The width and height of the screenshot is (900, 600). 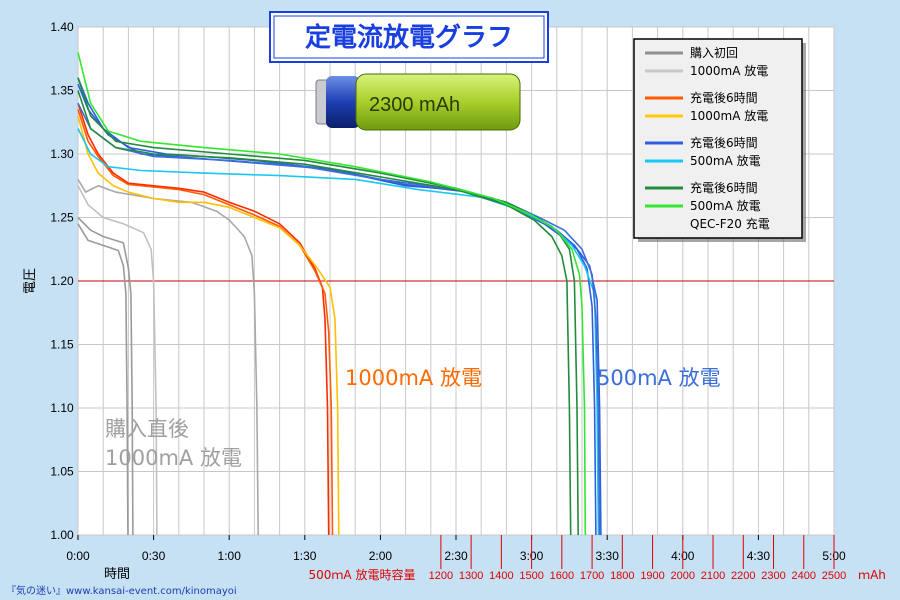 What do you see at coordinates (456, 556) in the screenshot?
I see `x-tick-label: 2:30` at bounding box center [456, 556].